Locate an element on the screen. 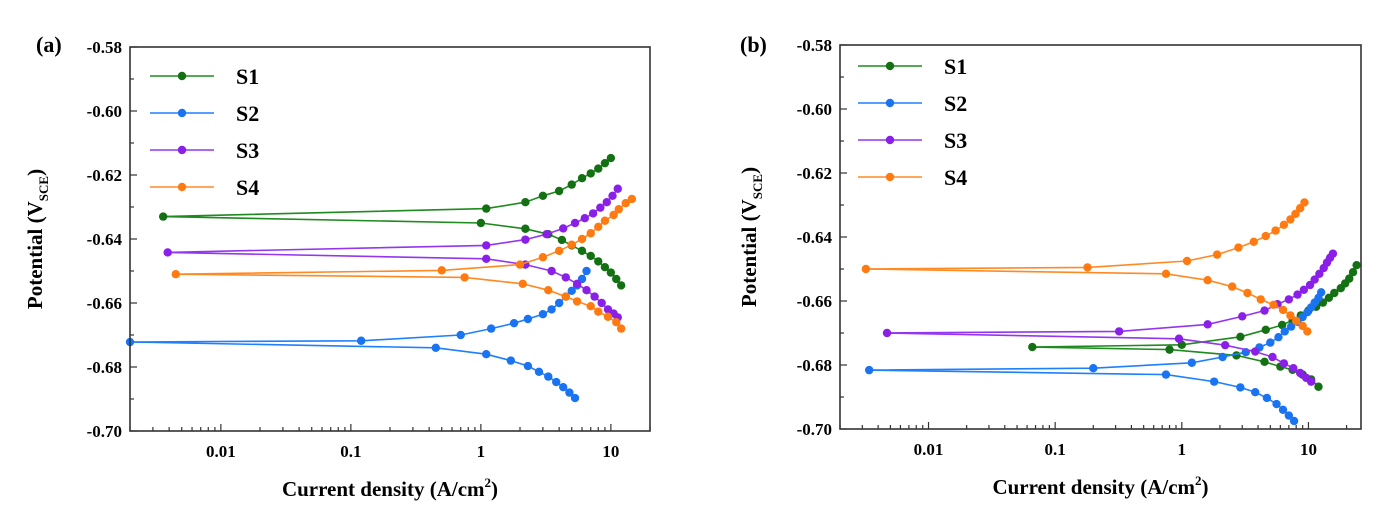 The width and height of the screenshot is (1380, 515). y-axis-title-text: Potential (V is located at coordinates (749, 253).